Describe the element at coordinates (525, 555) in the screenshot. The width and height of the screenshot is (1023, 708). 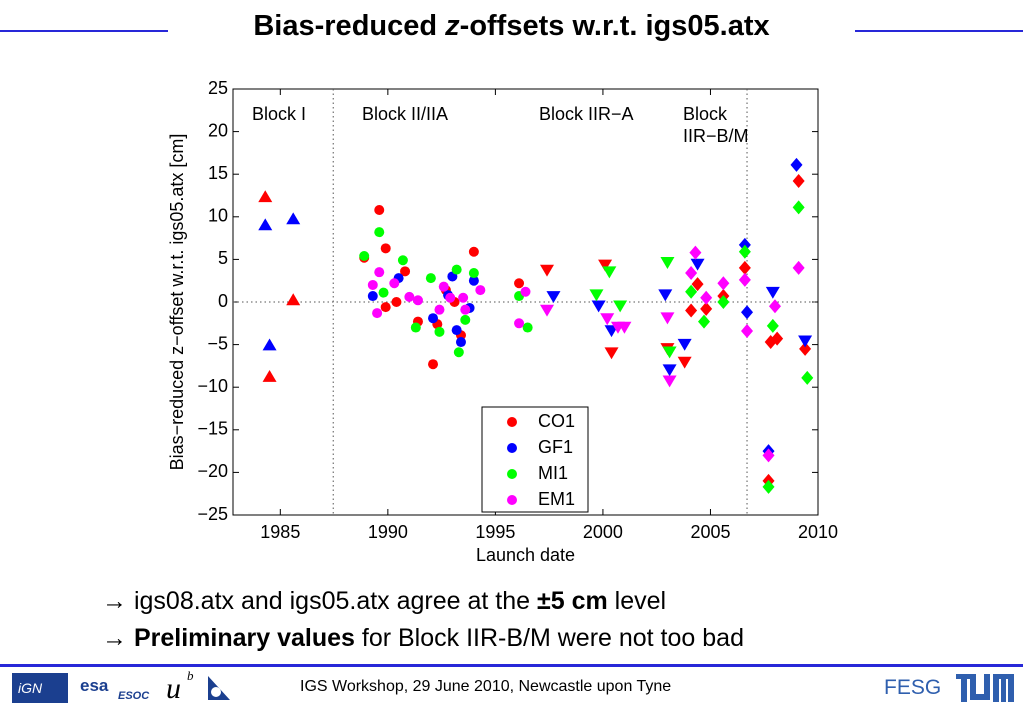
I see `x-axis-label: Launch date` at that location.